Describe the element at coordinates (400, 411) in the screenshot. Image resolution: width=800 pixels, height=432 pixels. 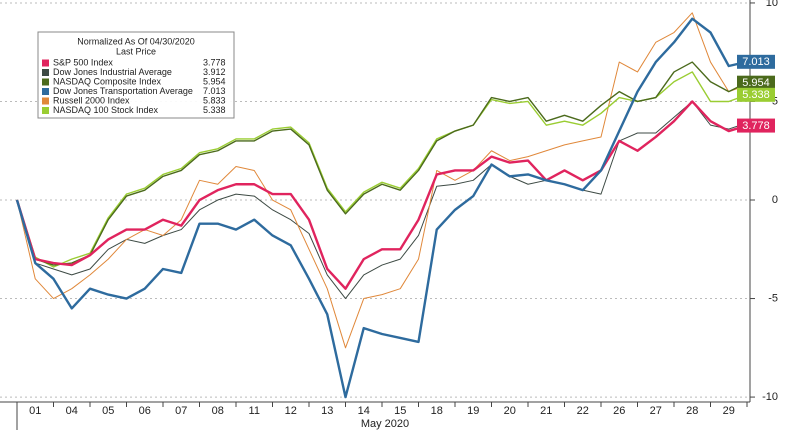
I see `x-tick-label: 15` at that location.